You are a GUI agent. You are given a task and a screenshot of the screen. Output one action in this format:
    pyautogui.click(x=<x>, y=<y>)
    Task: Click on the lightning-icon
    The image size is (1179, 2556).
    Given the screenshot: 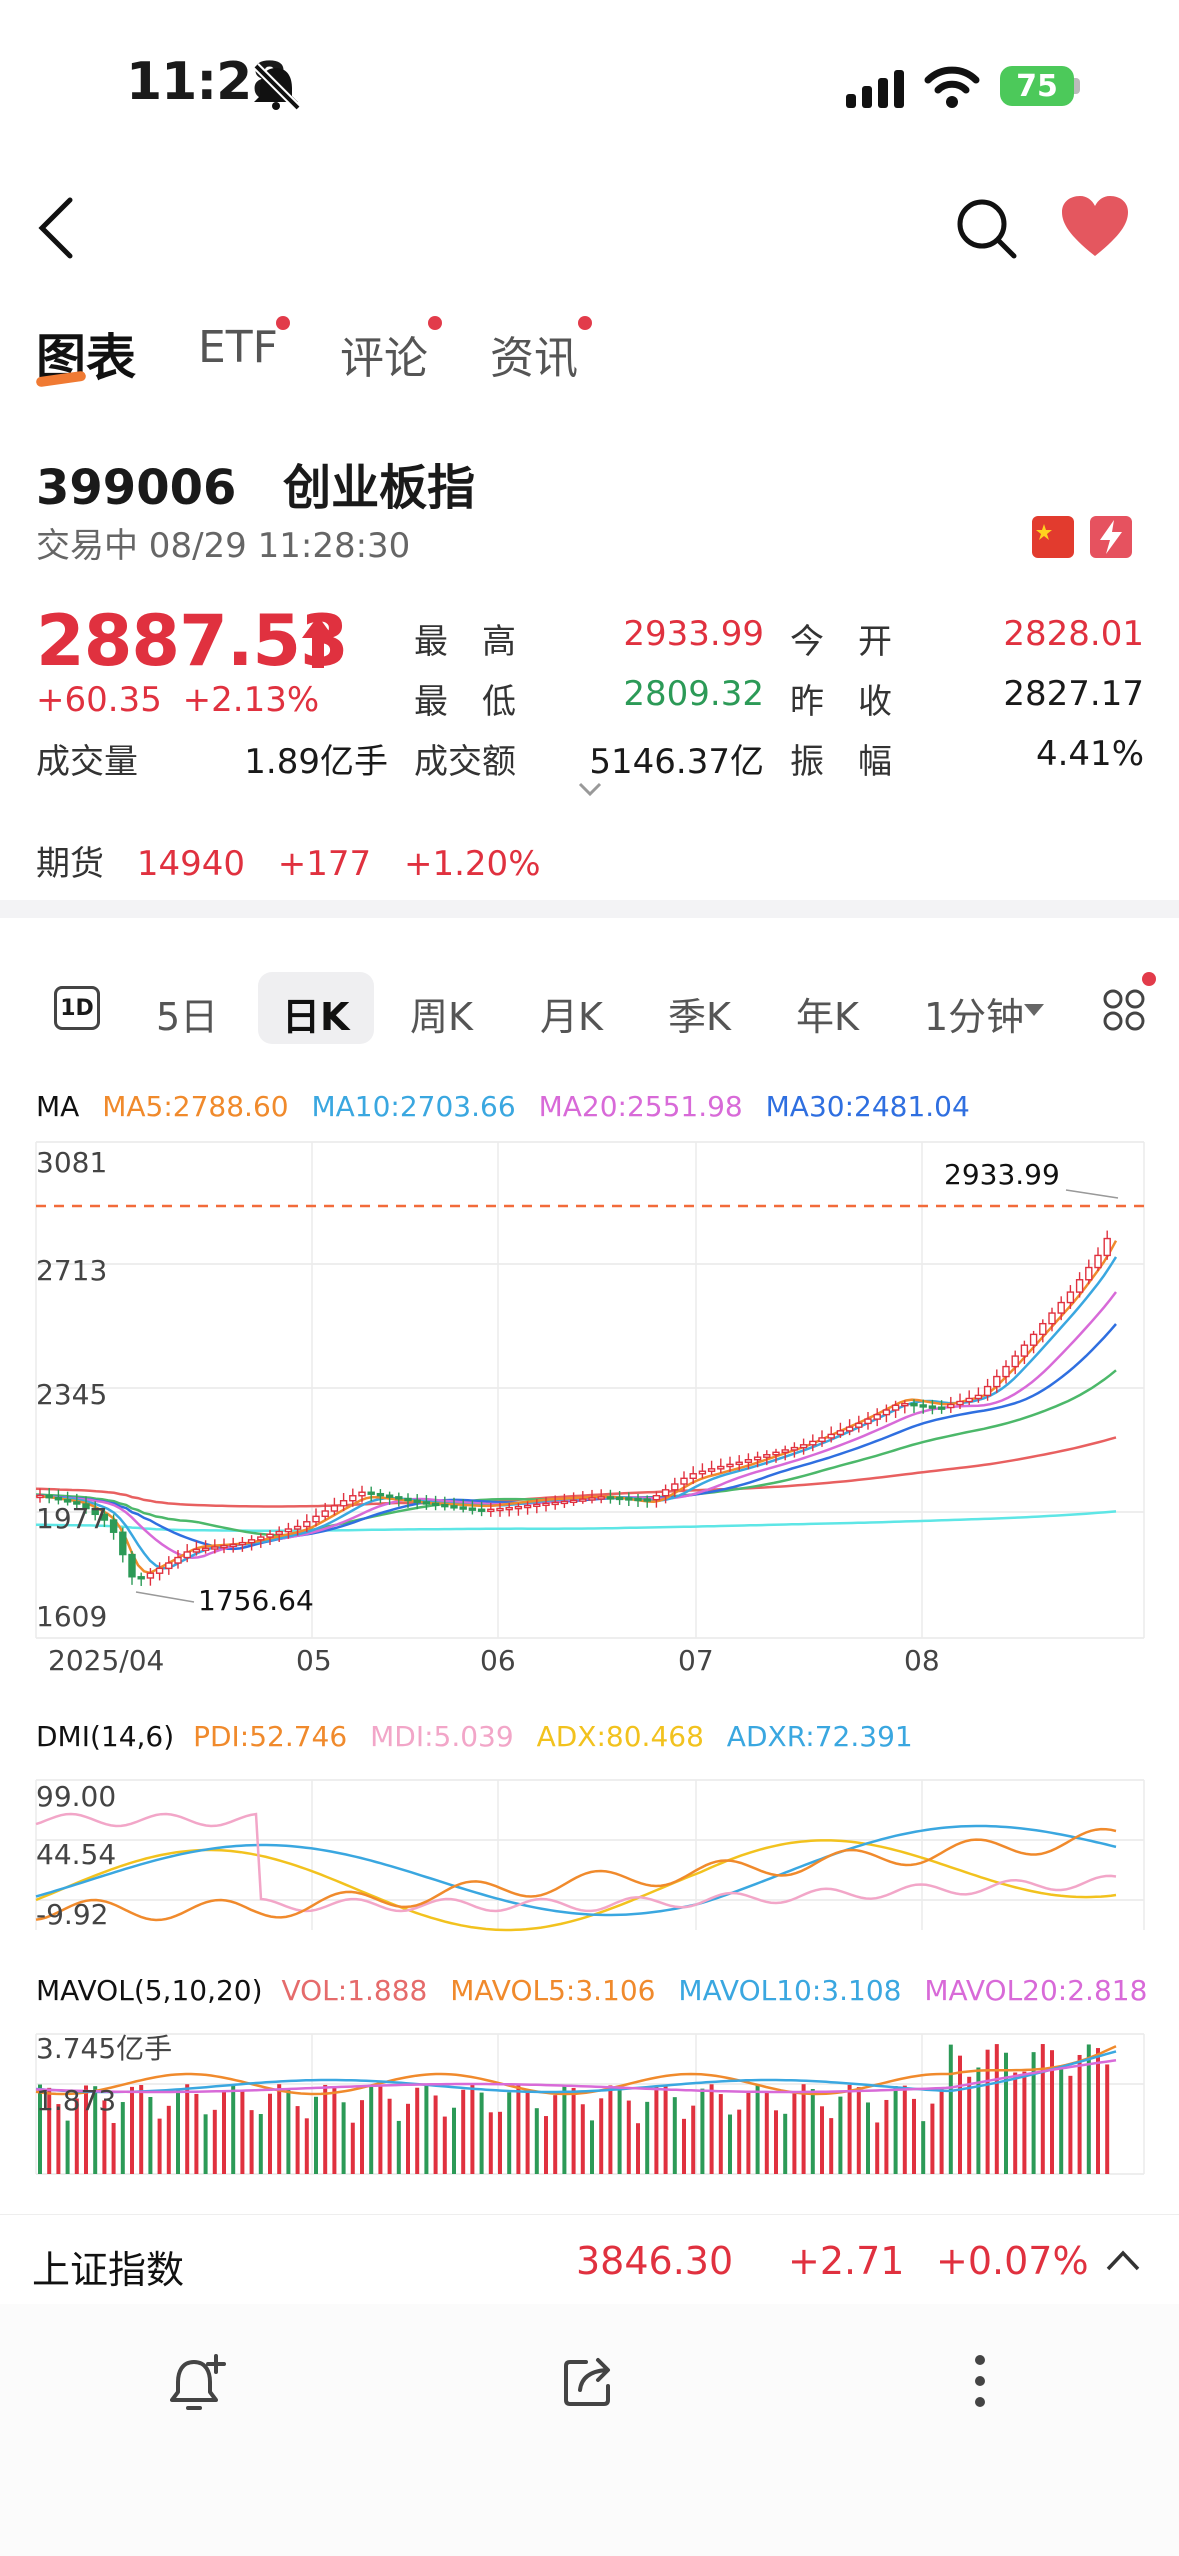 What is the action you would take?
    pyautogui.click(x=1111, y=537)
    